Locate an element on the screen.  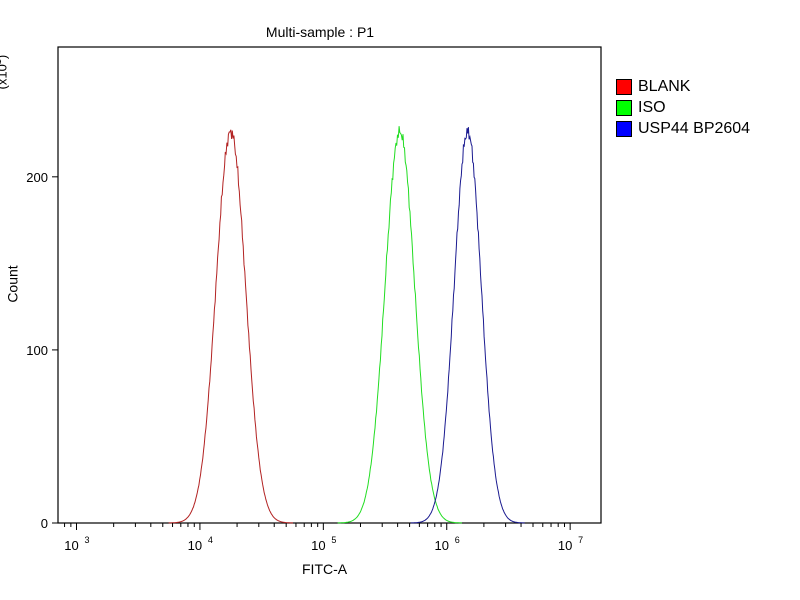
series-line-iso is located at coordinates (399, 325).